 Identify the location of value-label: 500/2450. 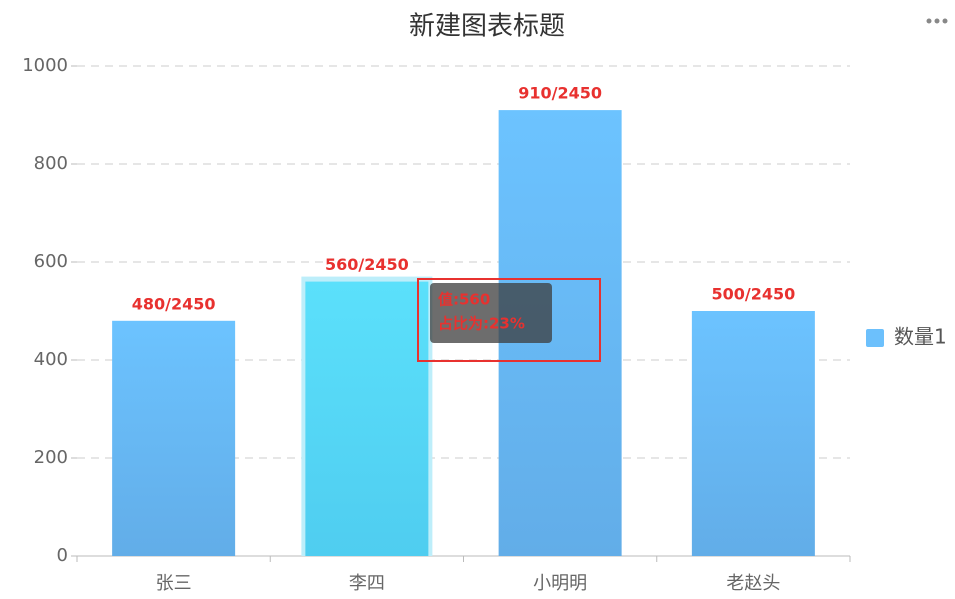
(753, 294).